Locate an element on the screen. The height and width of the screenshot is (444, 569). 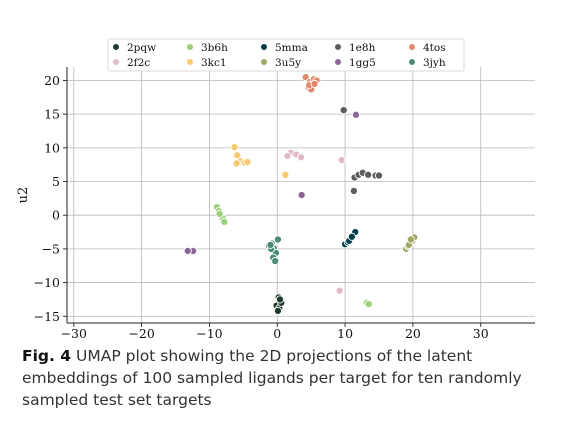
legend-box is located at coordinates (286, 55).